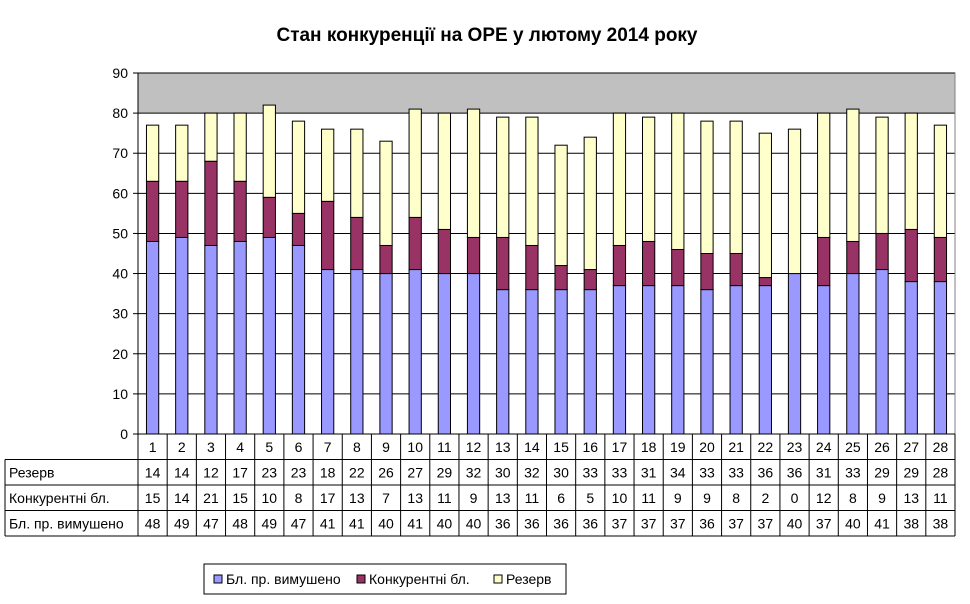  Describe the element at coordinates (503, 472) in the screenshot. I see `table-cell: 30` at that location.